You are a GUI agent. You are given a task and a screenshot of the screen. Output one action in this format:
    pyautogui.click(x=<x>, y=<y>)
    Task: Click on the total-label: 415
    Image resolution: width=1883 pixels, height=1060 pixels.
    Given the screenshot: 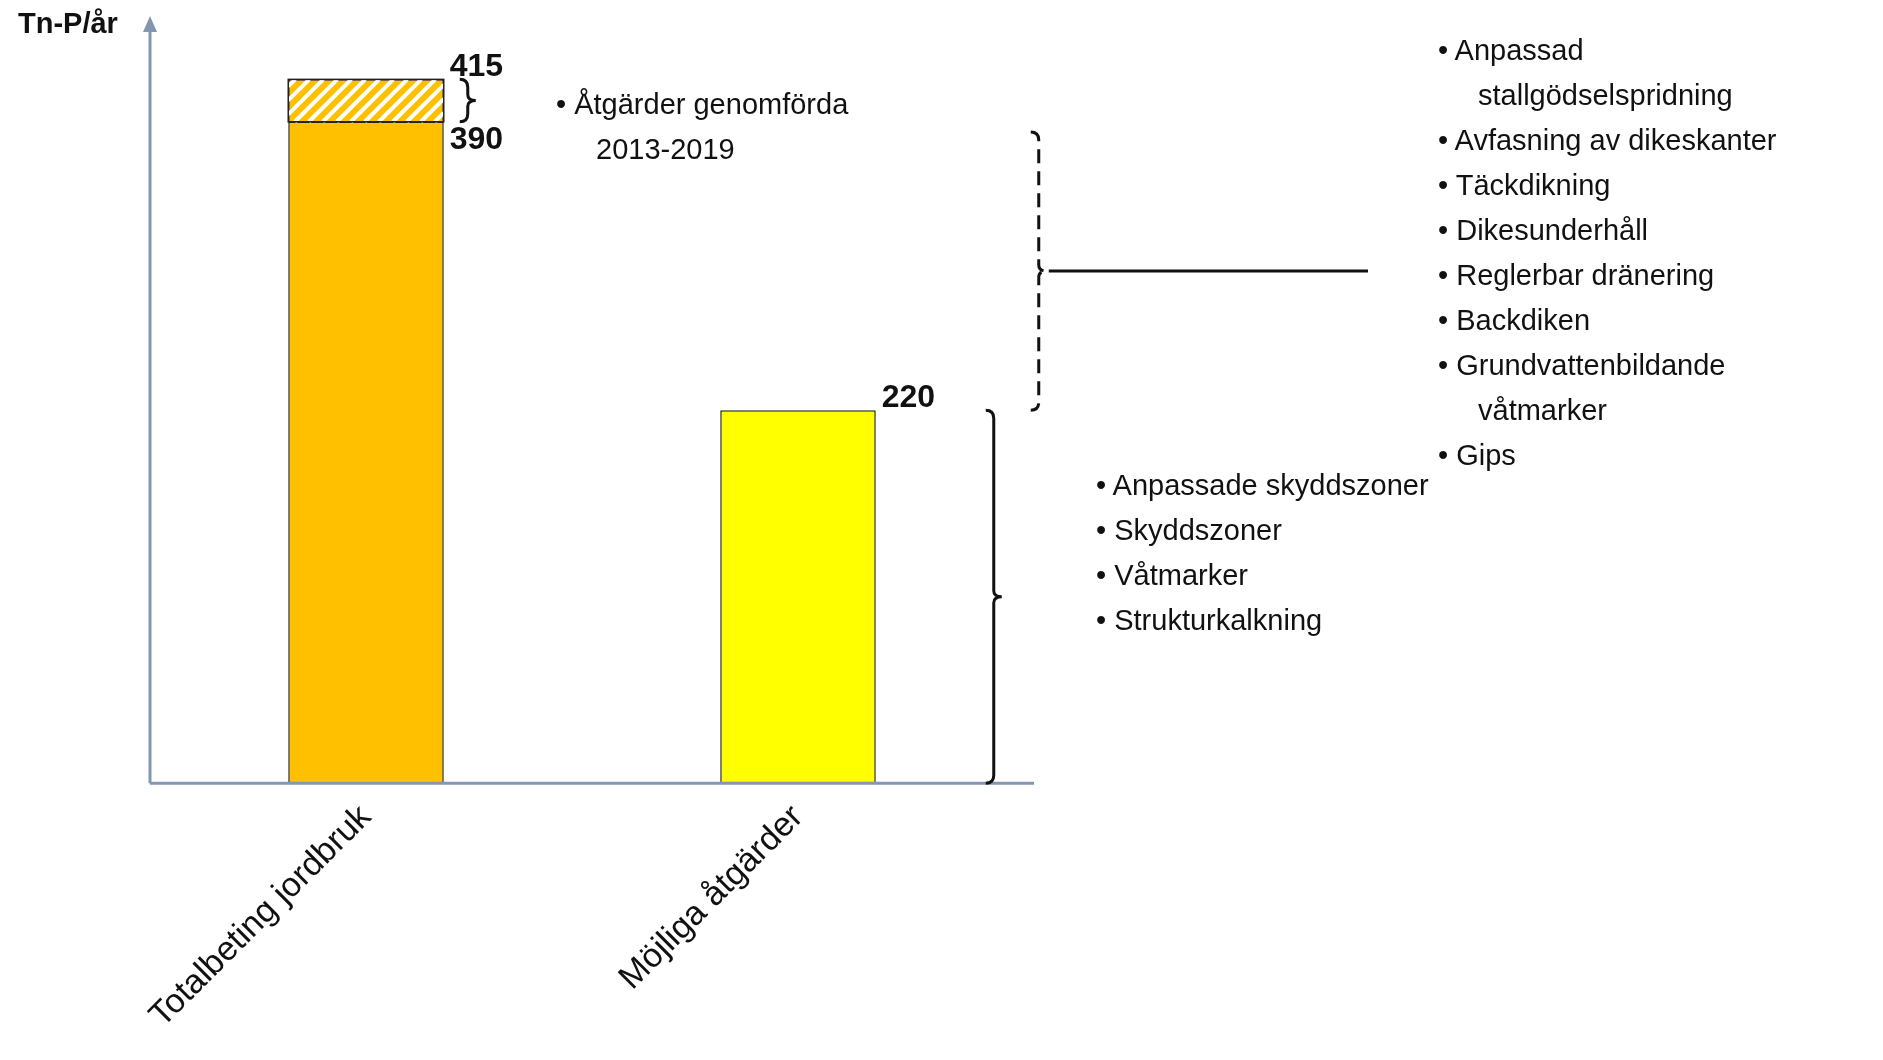 What is the action you would take?
    pyautogui.click(x=476, y=65)
    